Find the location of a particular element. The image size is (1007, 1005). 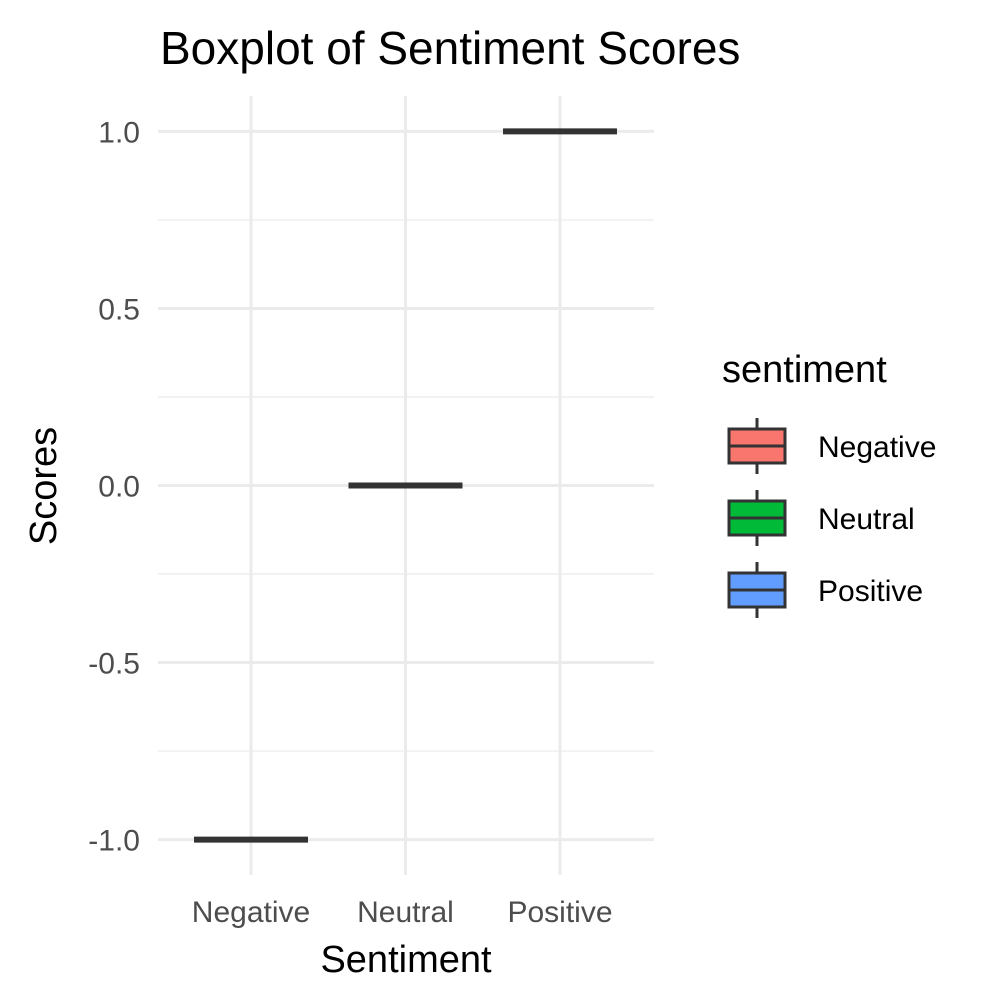

y-axis-ticks: -1.0 -0.5 0.0 0.5 1.0 is located at coordinates (114, 486).